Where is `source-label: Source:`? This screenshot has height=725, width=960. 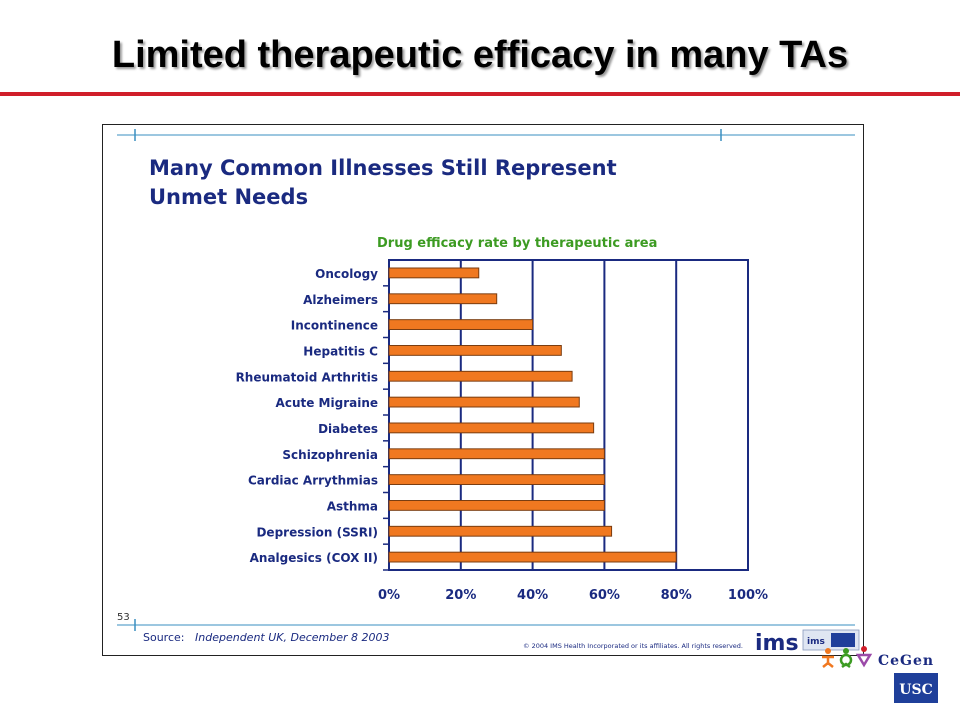 source-label: Source: is located at coordinates (164, 637).